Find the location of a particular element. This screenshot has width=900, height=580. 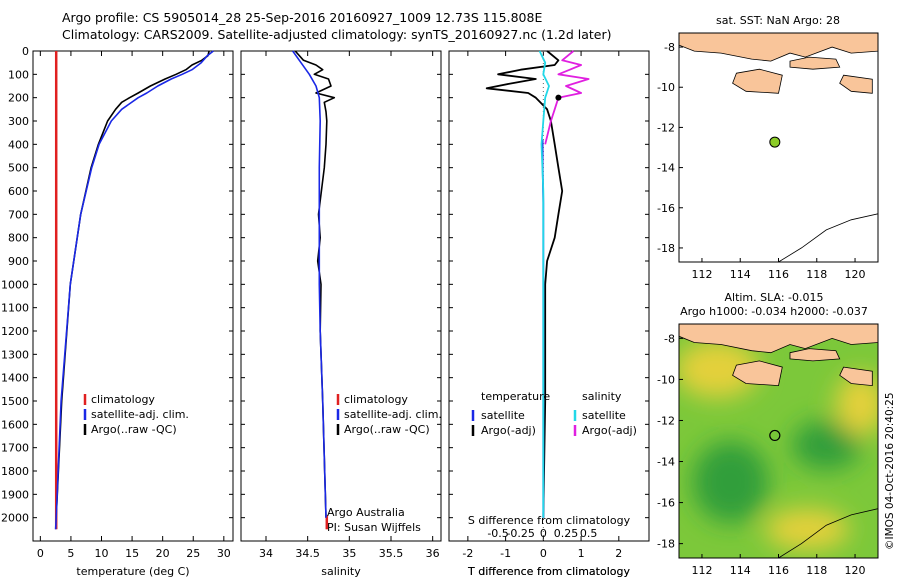

x-tick-label: 34 is located at coordinates (266, 553).